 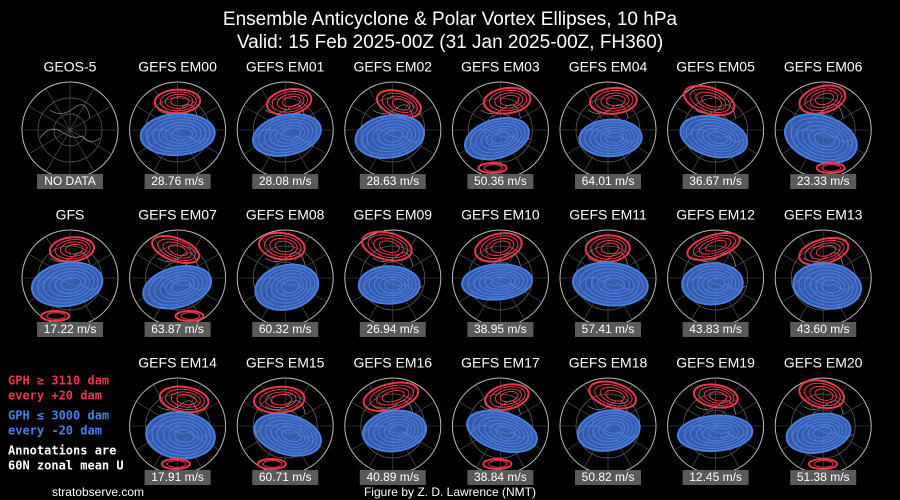 What do you see at coordinates (608, 67) in the screenshot?
I see `panel-title: GEFS EM04` at bounding box center [608, 67].